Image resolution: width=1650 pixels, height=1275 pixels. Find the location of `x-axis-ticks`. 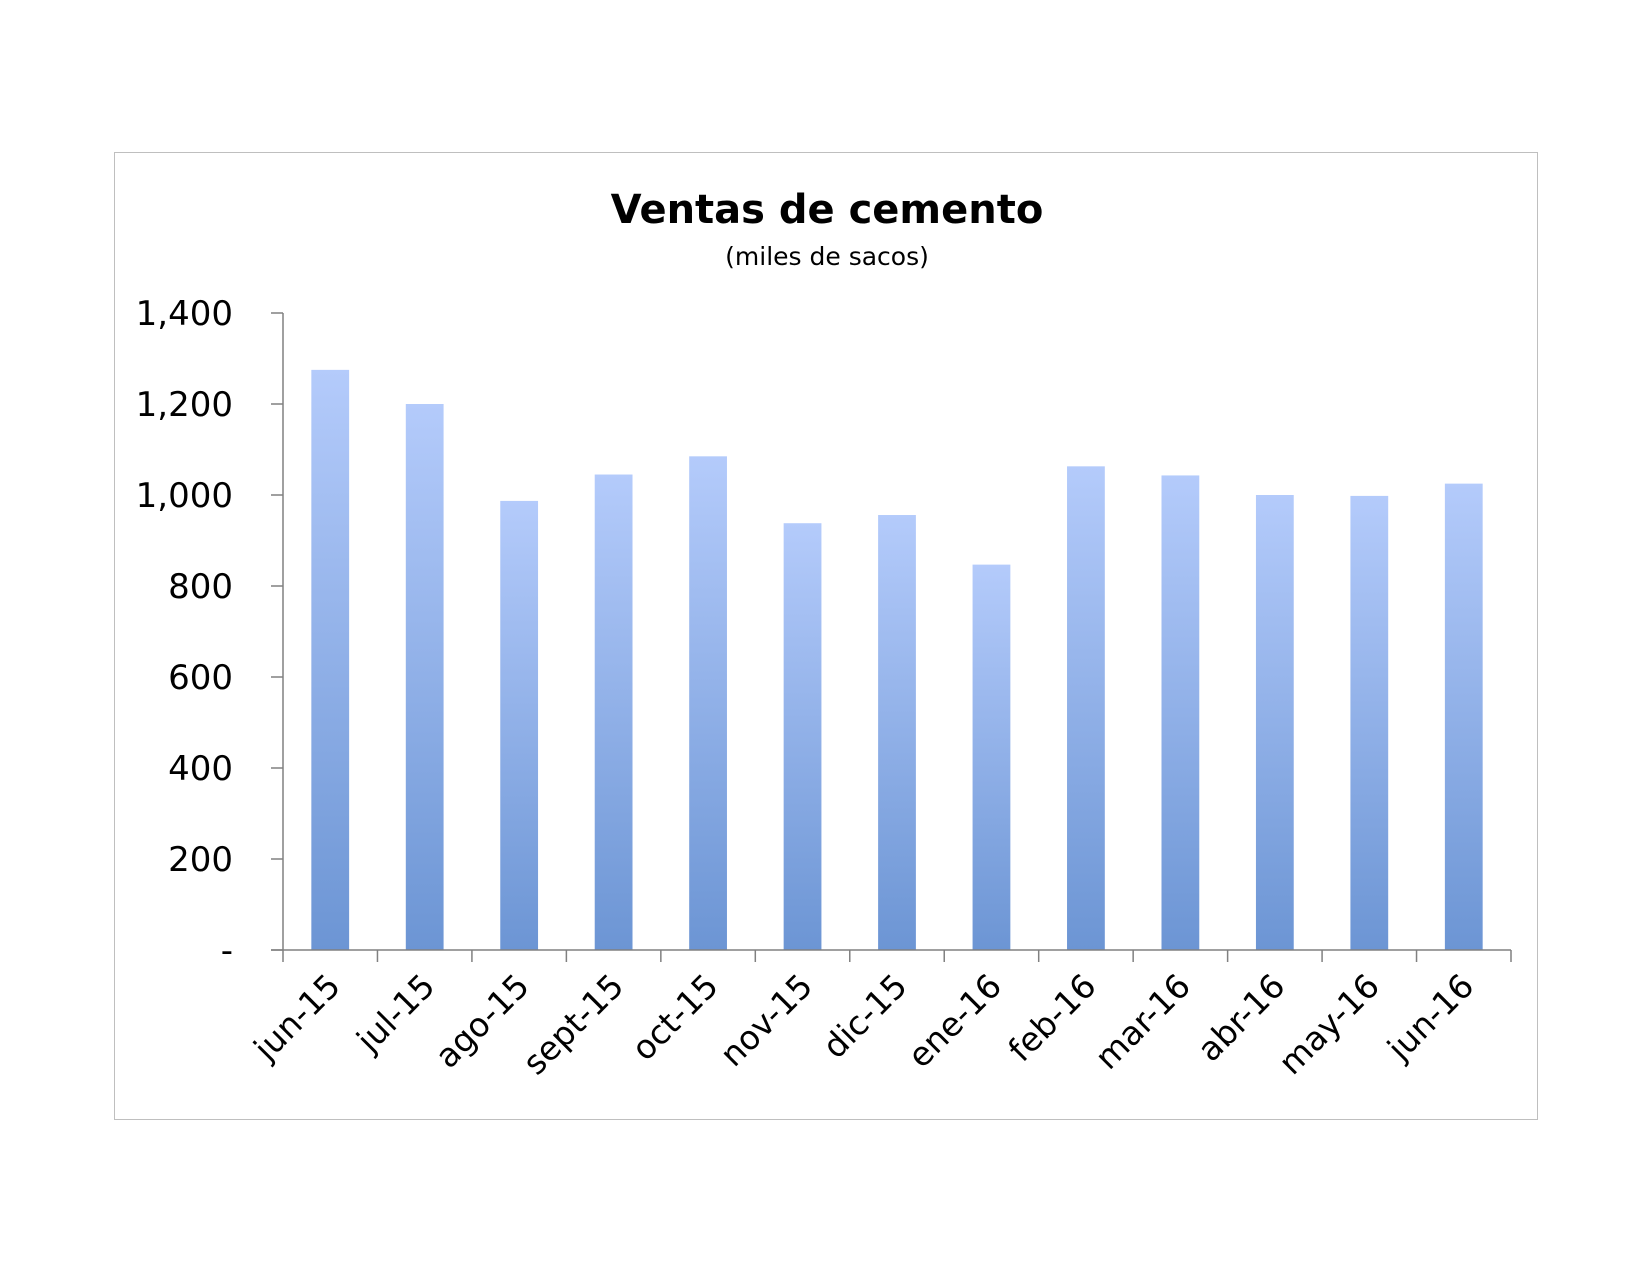

x-axis-ticks is located at coordinates (897, 956).